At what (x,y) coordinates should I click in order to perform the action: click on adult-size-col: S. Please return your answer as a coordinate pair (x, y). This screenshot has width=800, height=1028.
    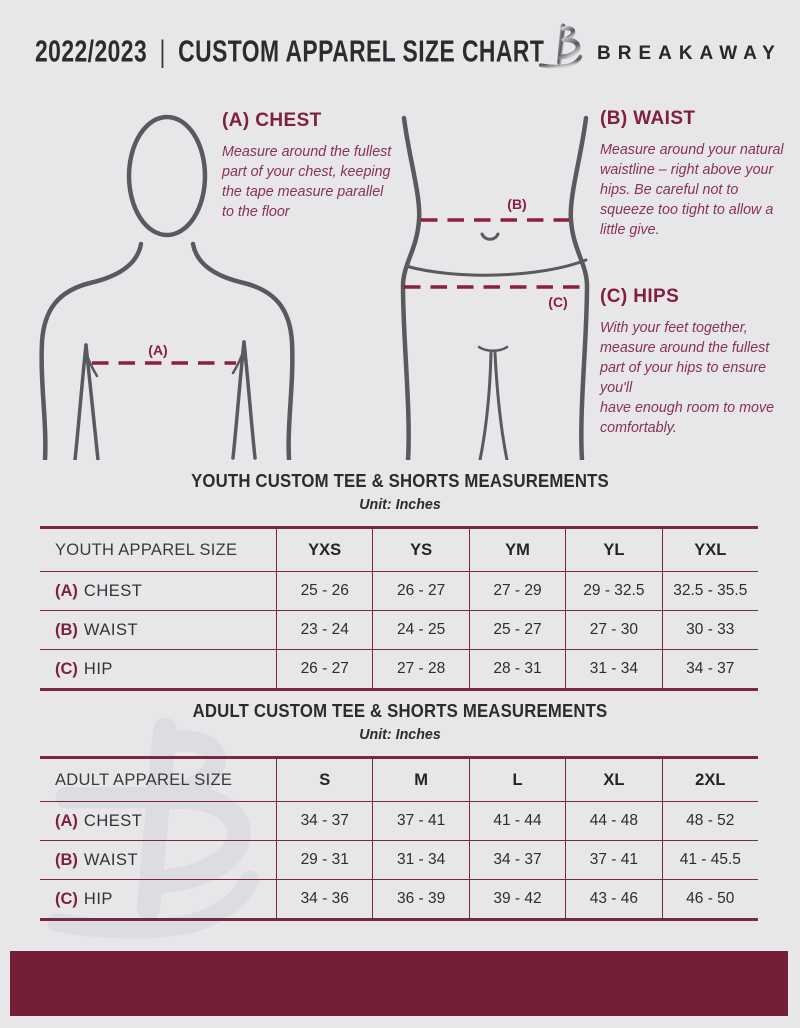
    Looking at the image, I should click on (324, 780).